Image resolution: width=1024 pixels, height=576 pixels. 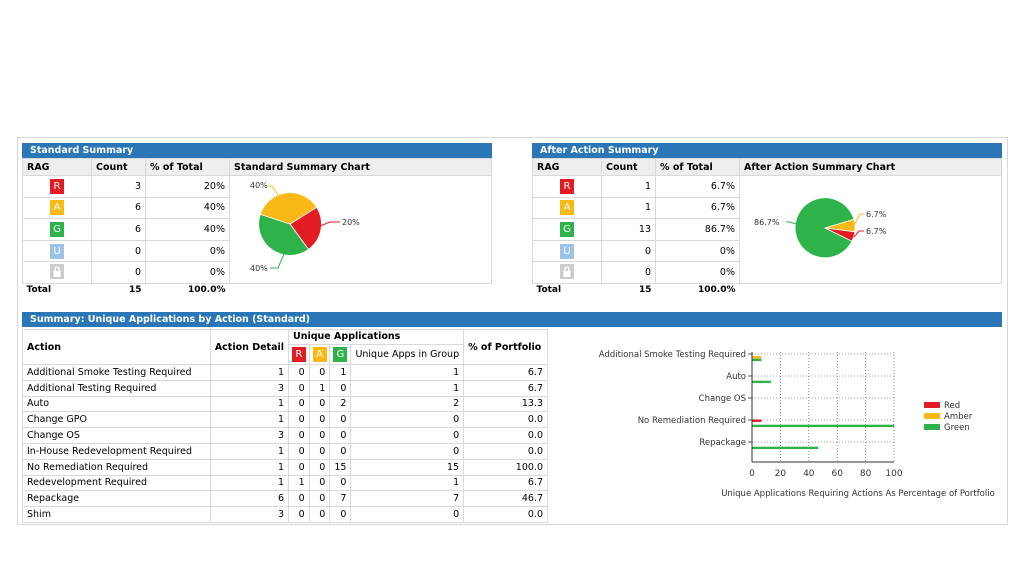 What do you see at coordinates (319, 388) in the screenshot?
I see `amber-count-cell: 1` at bounding box center [319, 388].